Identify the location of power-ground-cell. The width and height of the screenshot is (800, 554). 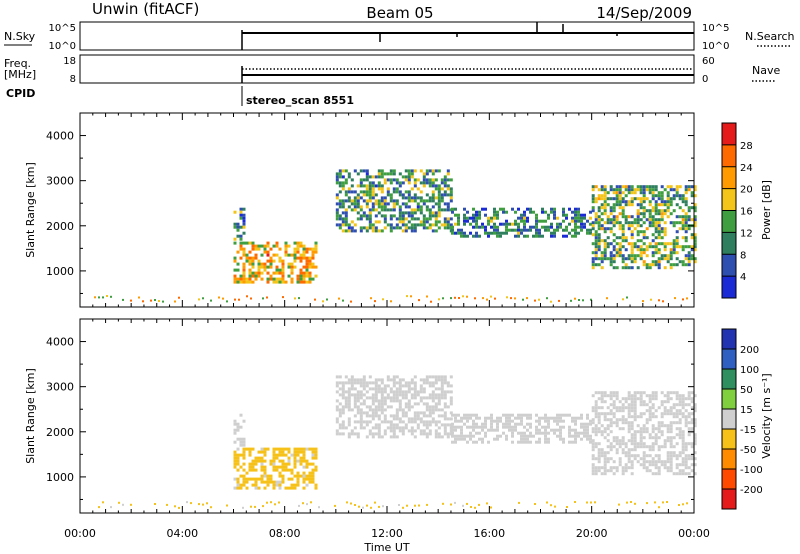
(391, 301).